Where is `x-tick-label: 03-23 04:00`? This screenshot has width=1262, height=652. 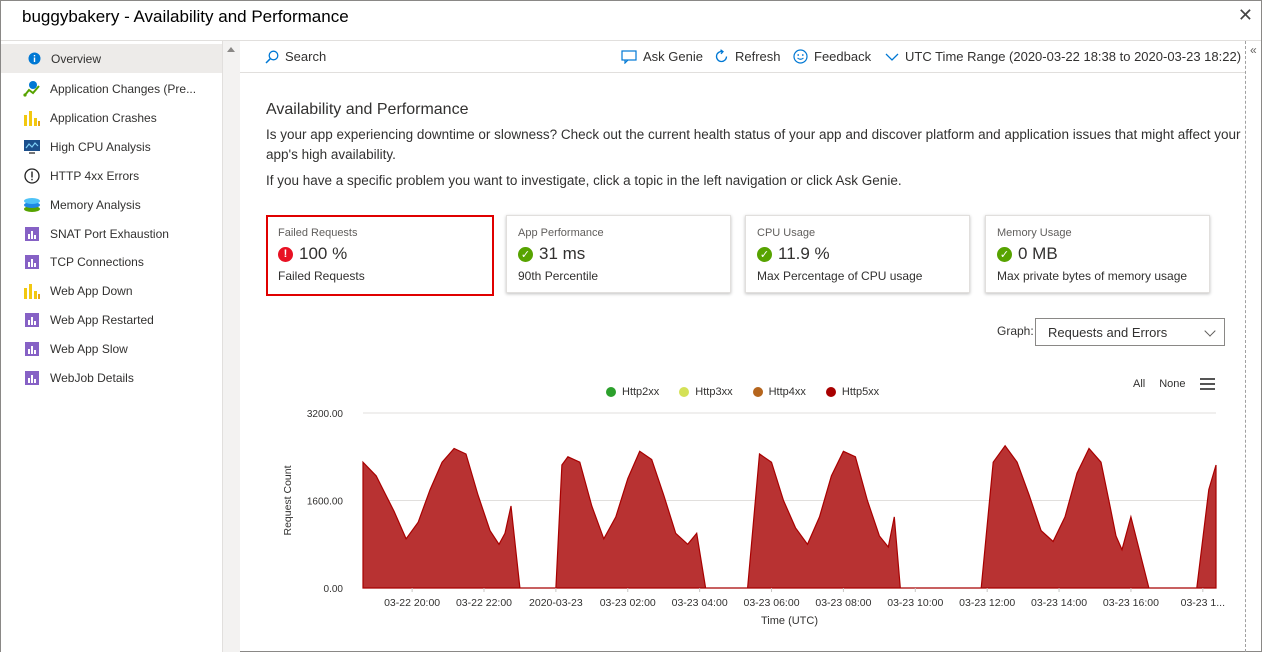 x-tick-label: 03-23 04:00 is located at coordinates (700, 603).